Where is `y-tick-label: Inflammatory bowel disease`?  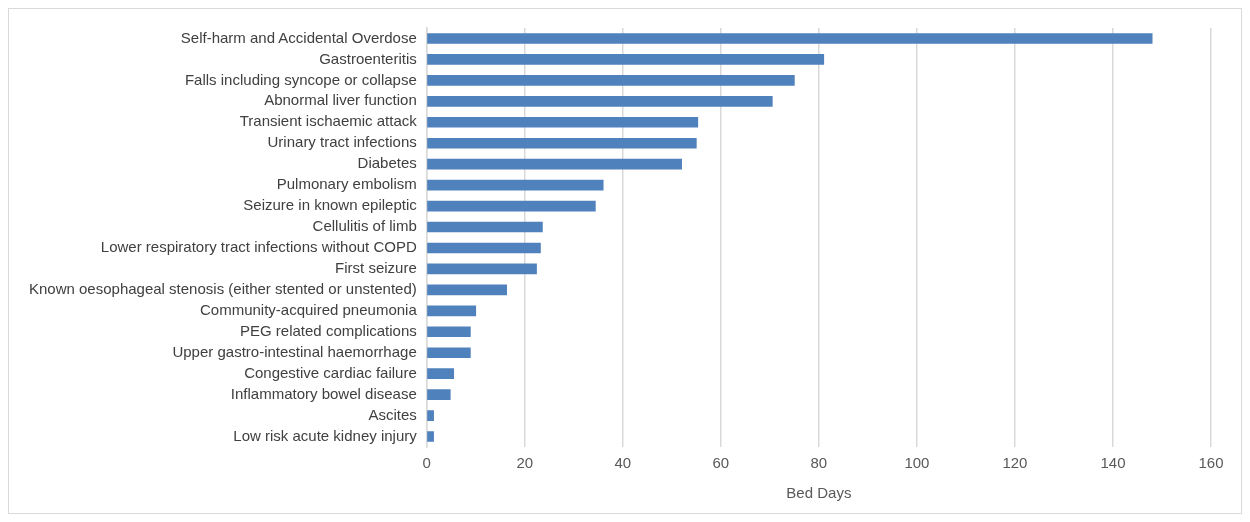 y-tick-label: Inflammatory bowel disease is located at coordinates (323, 393).